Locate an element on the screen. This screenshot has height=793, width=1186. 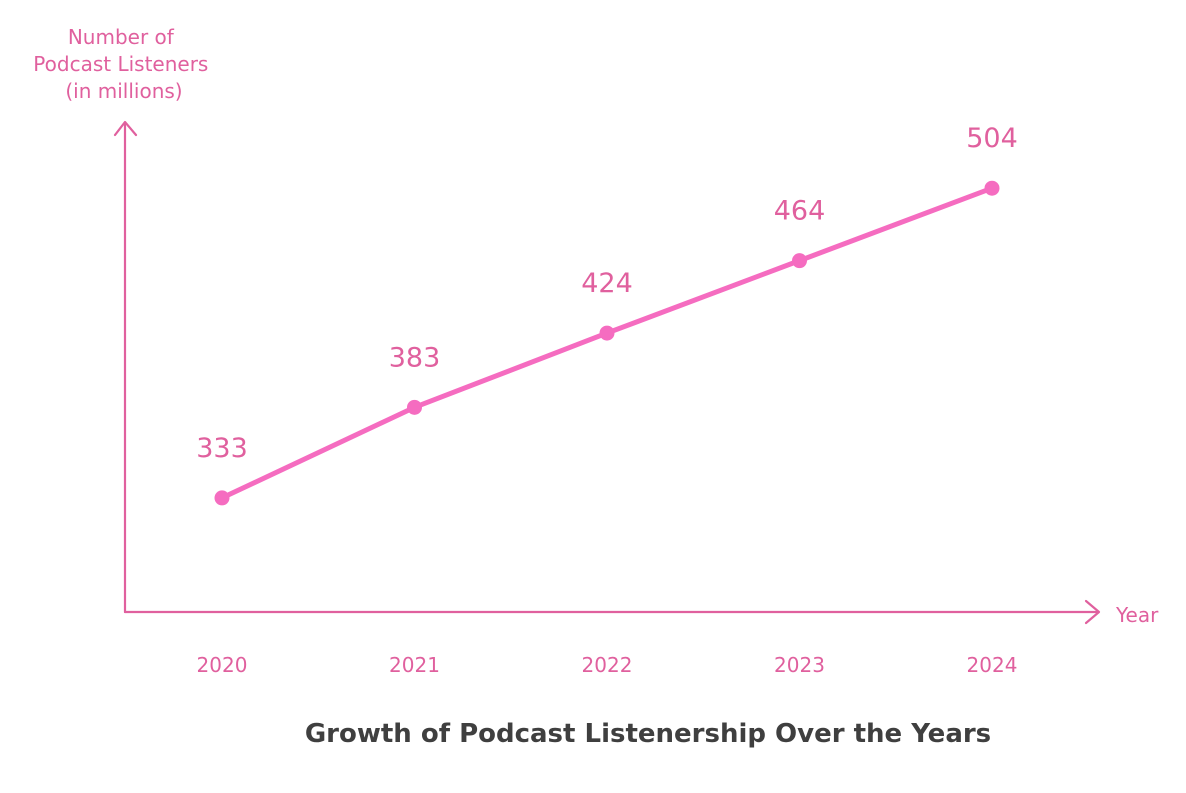
data-label-2021: 383 is located at coordinates (415, 357).